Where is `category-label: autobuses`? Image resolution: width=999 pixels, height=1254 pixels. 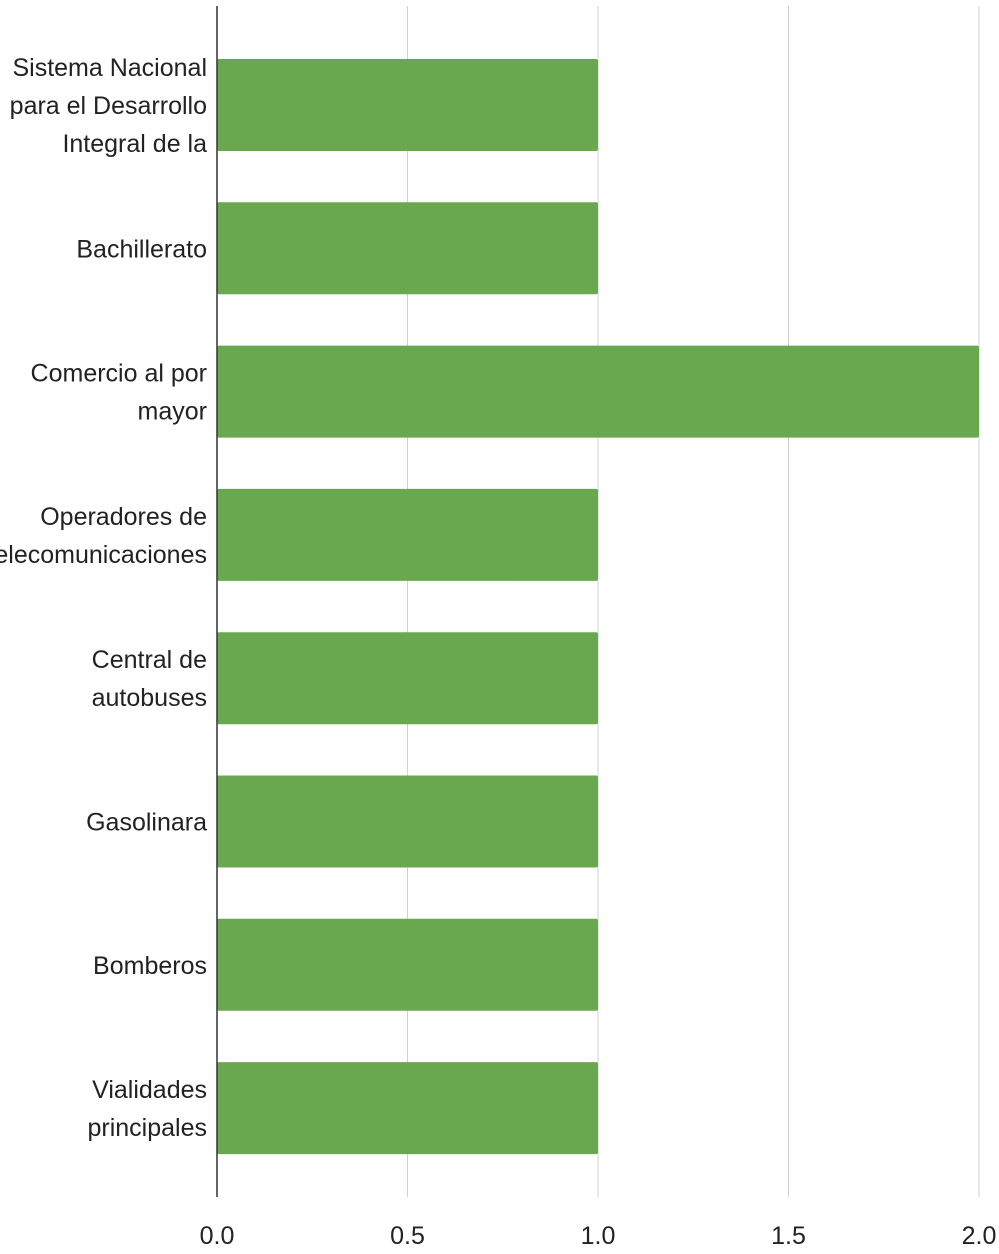
category-label: autobuses is located at coordinates (149, 698).